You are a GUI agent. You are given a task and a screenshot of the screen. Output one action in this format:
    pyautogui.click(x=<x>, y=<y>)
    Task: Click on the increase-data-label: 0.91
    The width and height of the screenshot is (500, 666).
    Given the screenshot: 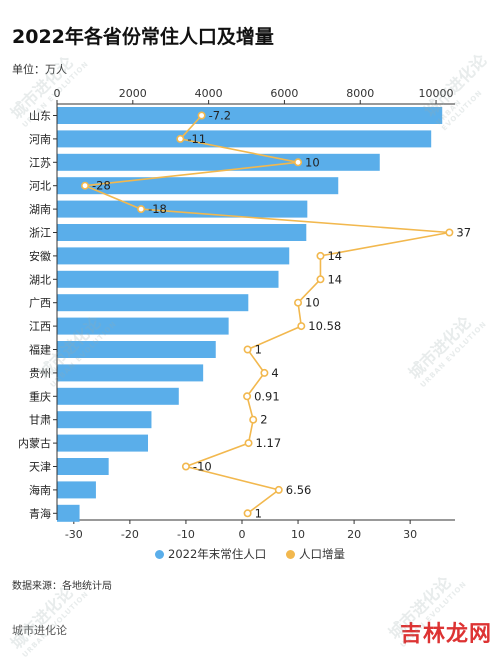 What is the action you would take?
    pyautogui.click(x=267, y=396)
    